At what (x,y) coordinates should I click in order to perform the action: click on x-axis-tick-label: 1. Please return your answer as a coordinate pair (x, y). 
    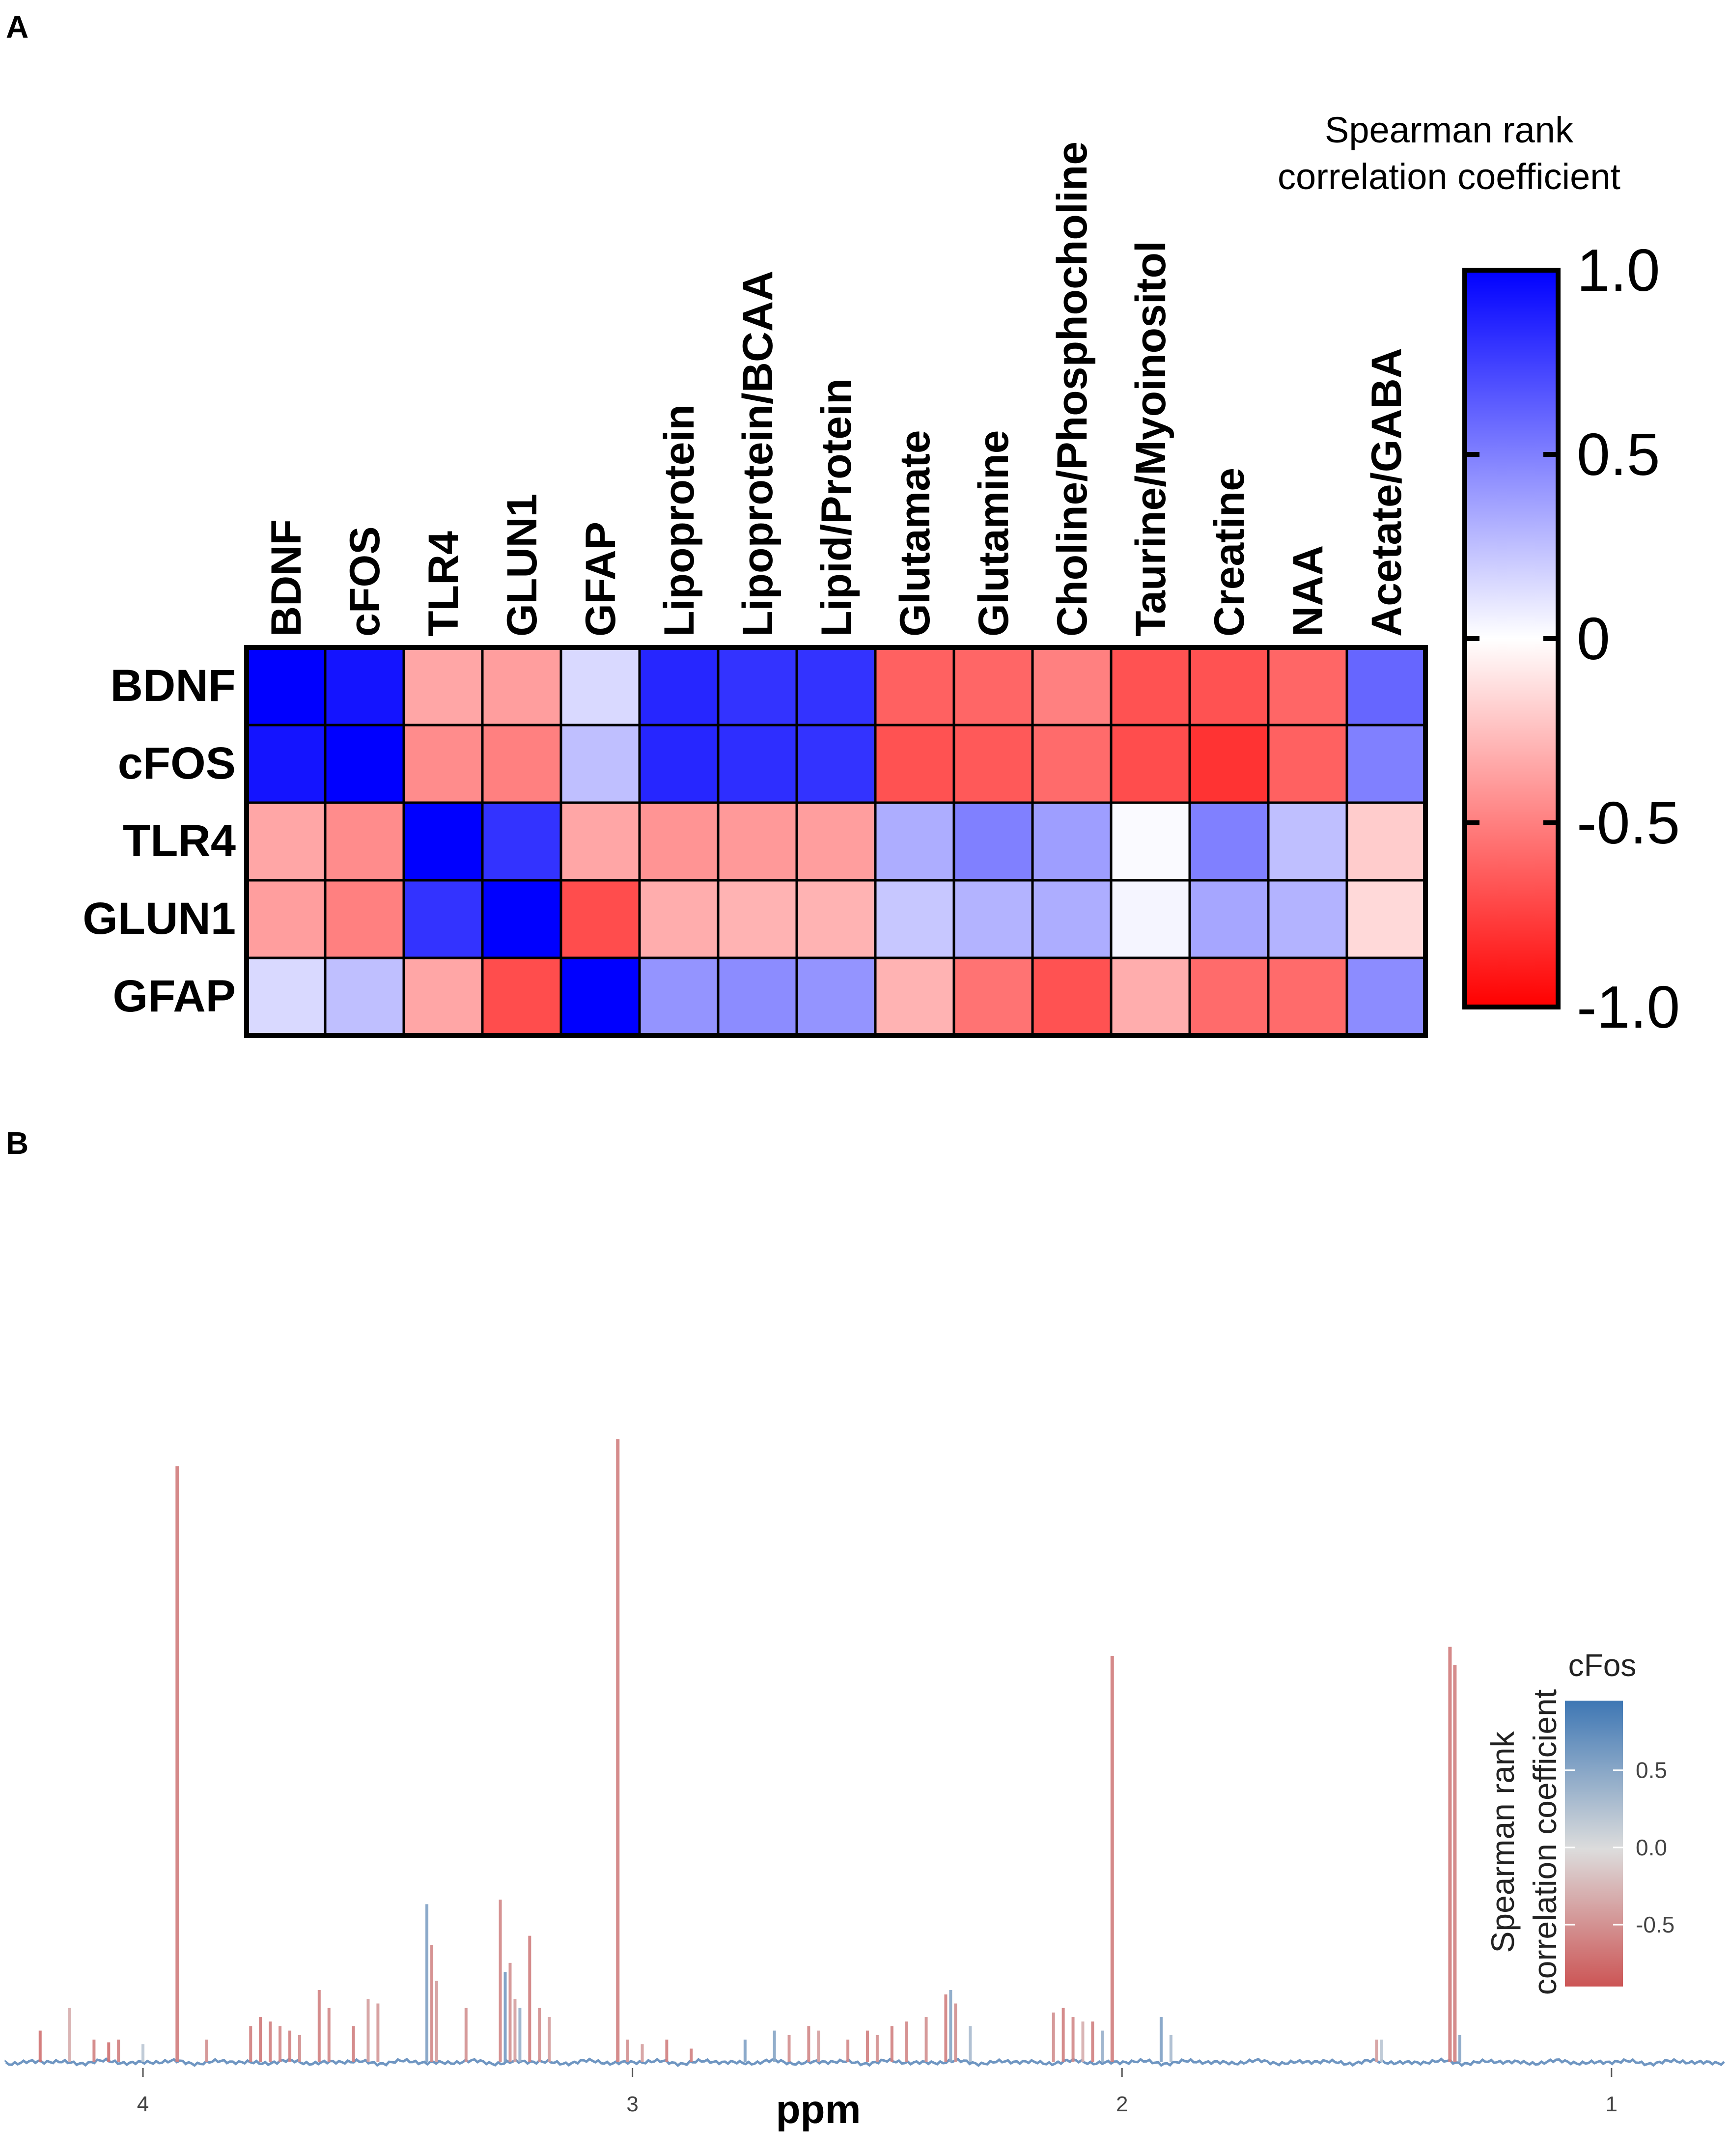
    Looking at the image, I should click on (1612, 2104).